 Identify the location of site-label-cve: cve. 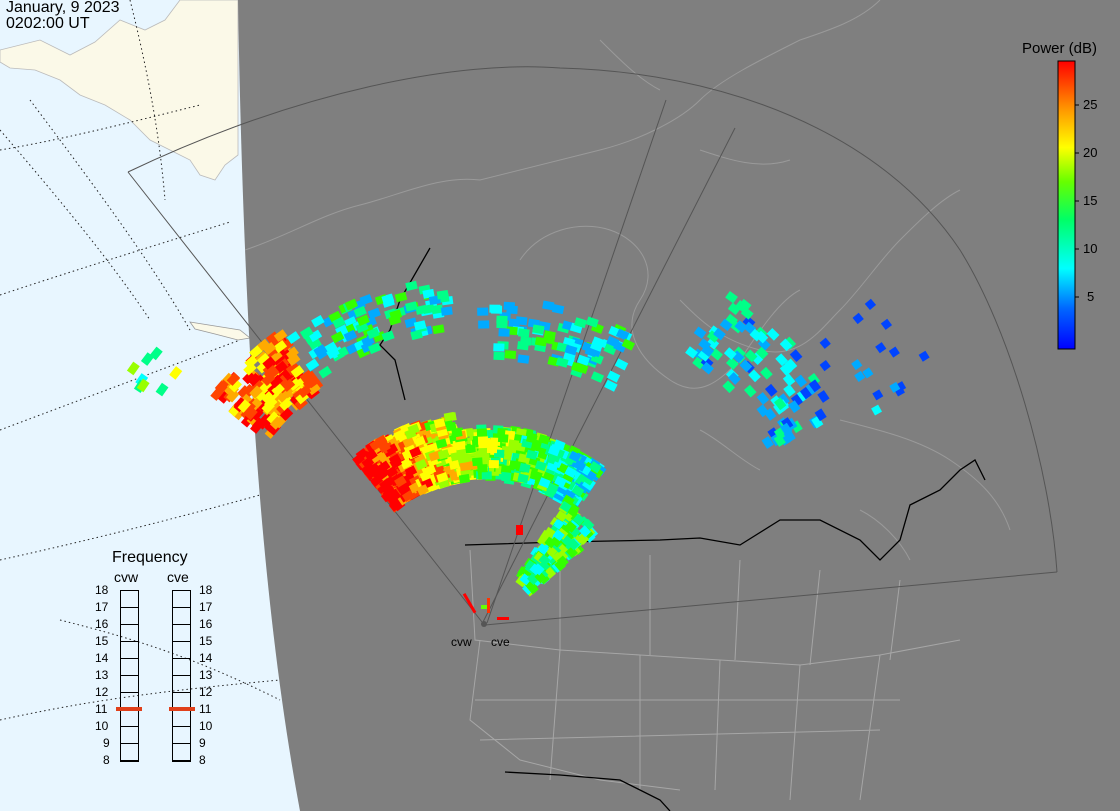
(500, 642).